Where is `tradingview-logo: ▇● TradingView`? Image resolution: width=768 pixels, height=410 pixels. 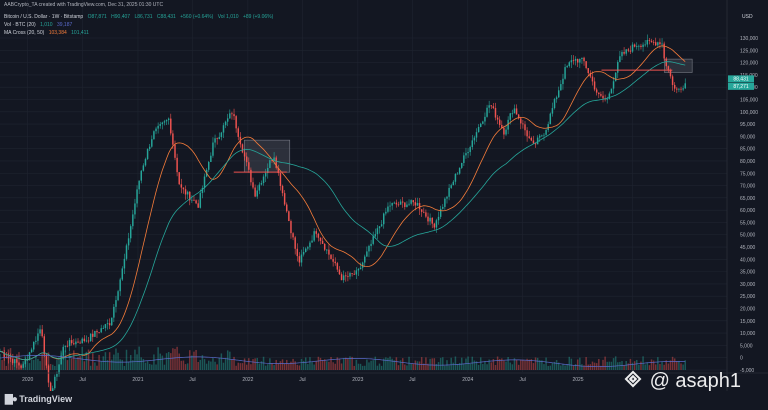
tradingview-logo: ▇● TradingView is located at coordinates (38, 399).